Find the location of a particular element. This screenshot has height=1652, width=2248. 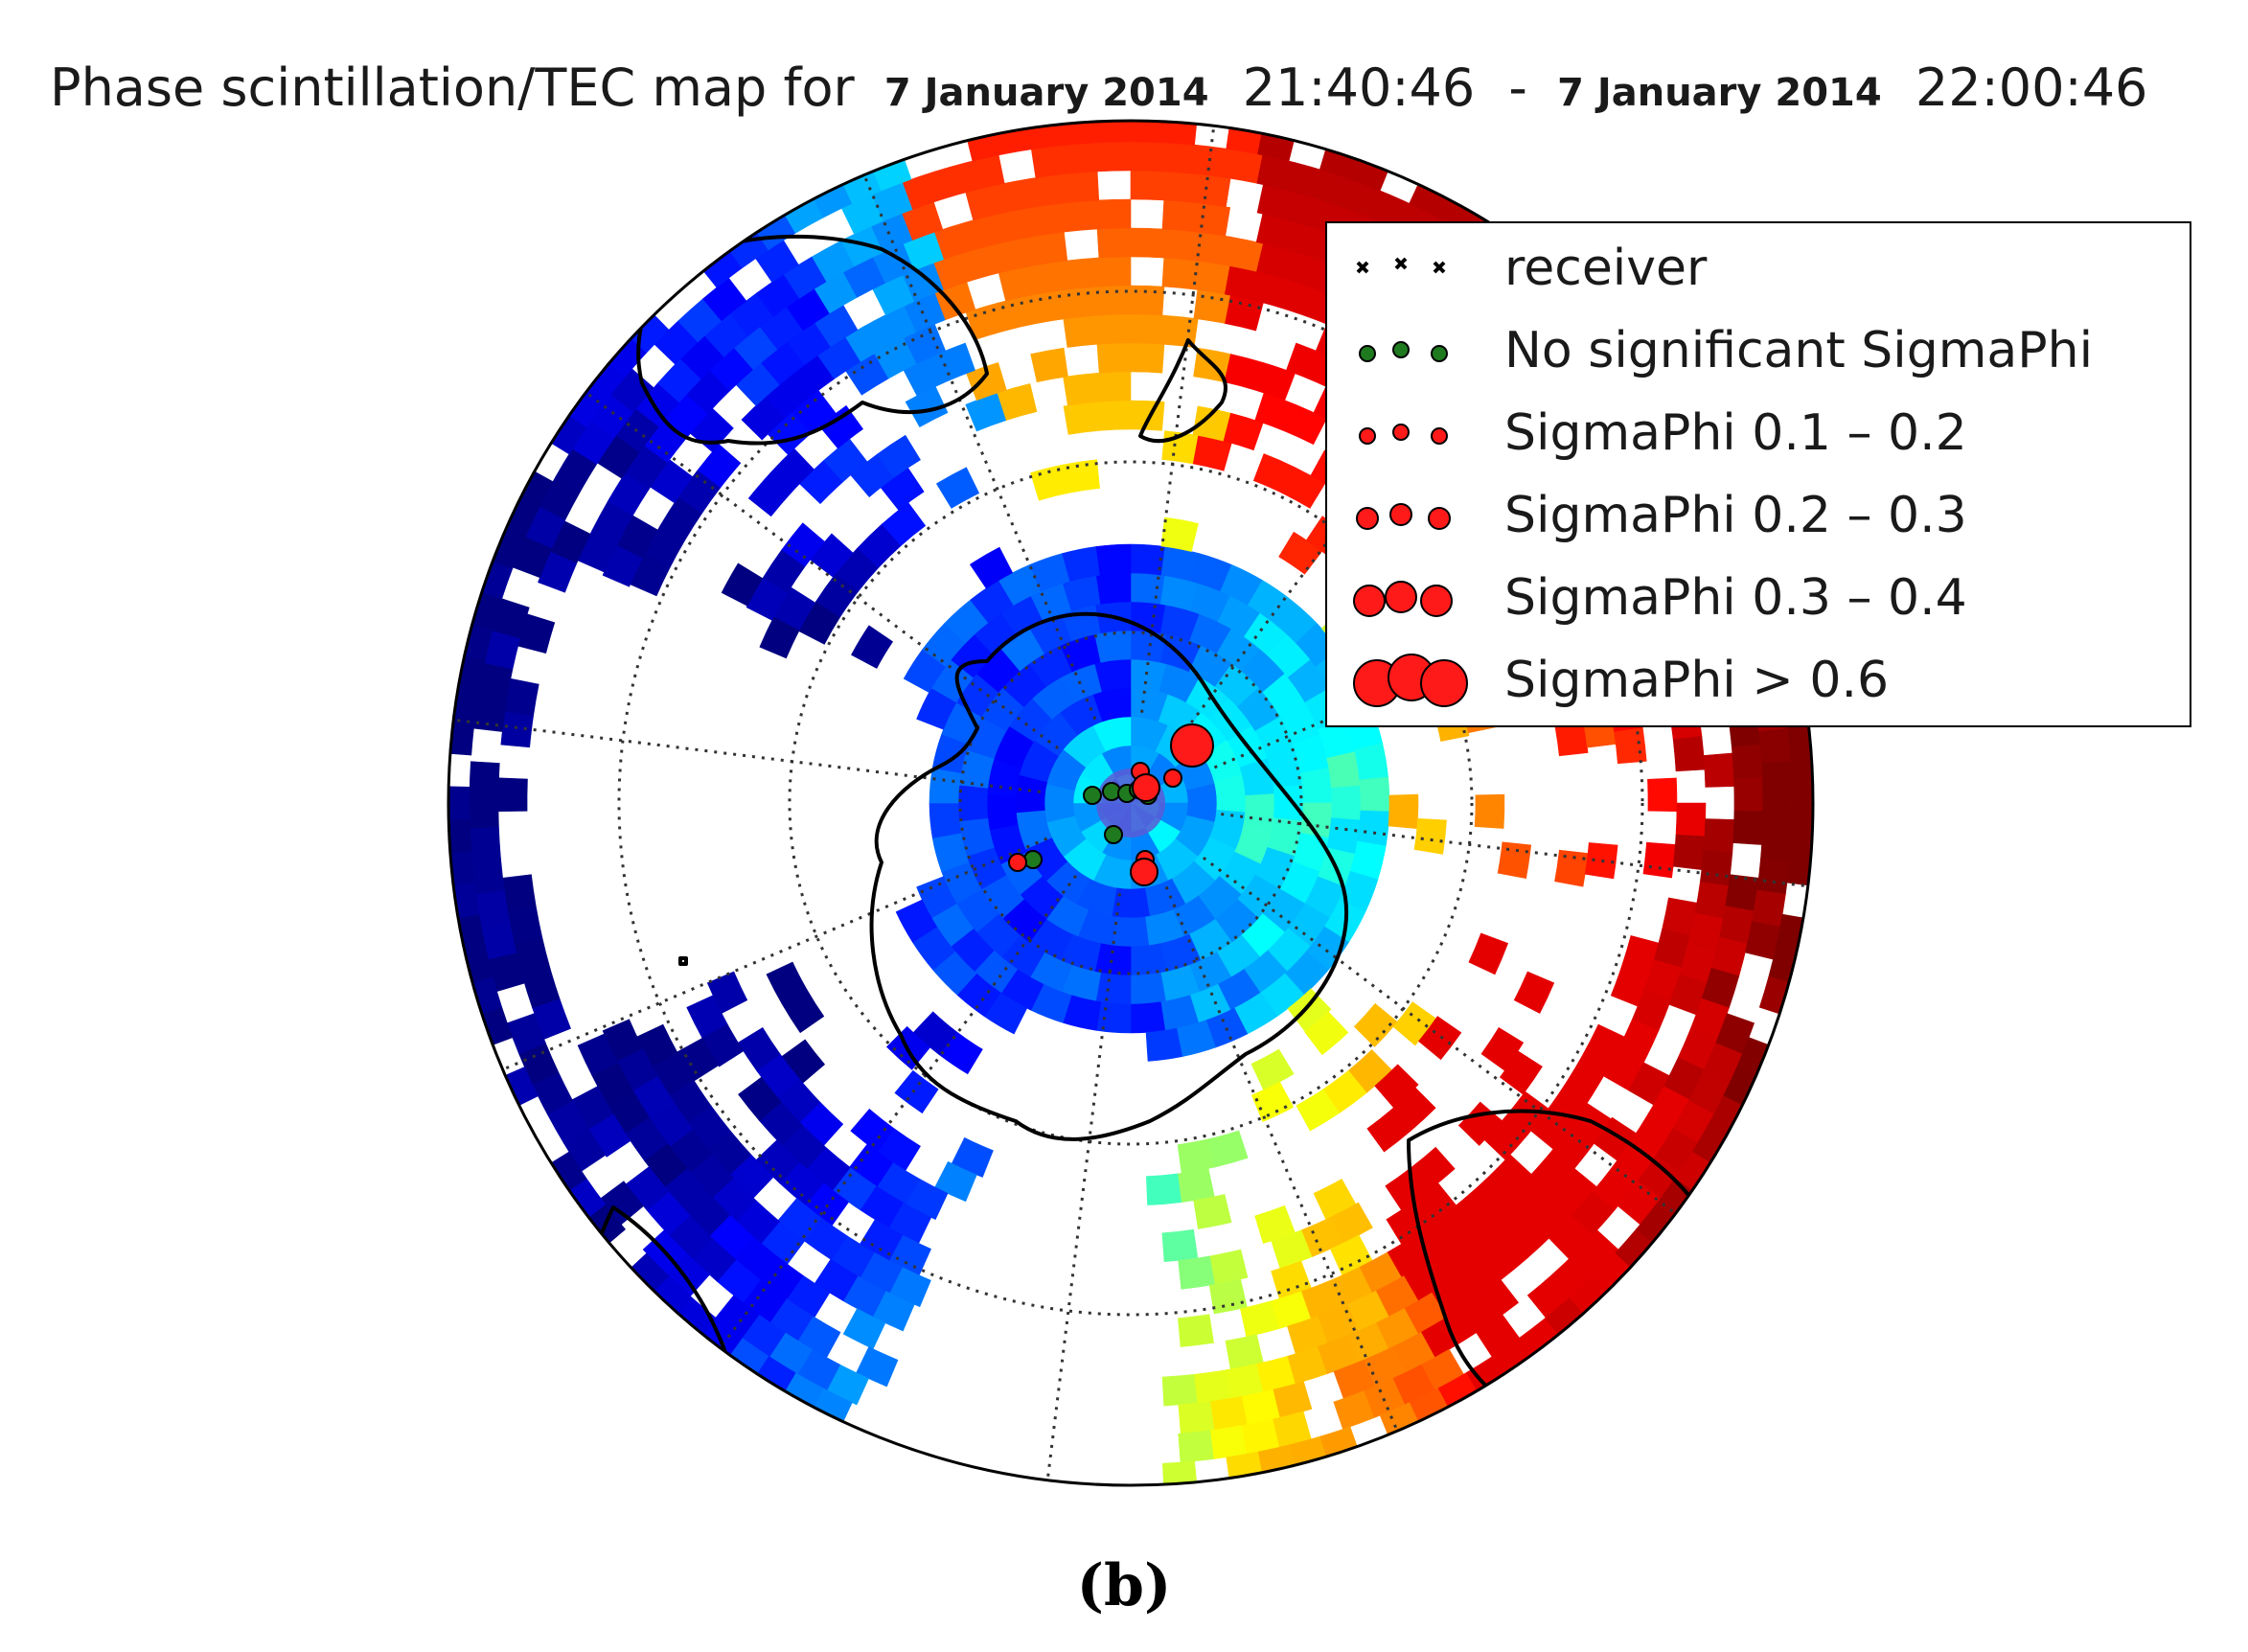

legend-label: SigmaPhi > 0.6 is located at coordinates (1697, 680).